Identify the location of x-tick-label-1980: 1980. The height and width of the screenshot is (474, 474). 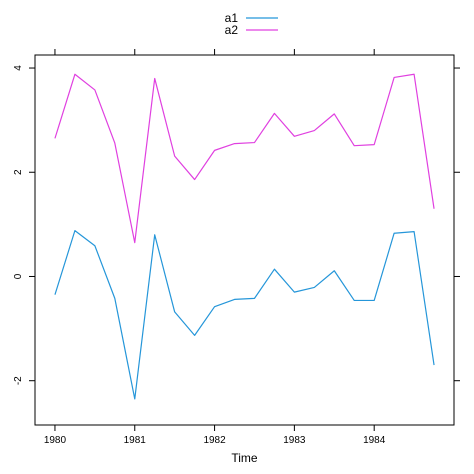
(55, 440).